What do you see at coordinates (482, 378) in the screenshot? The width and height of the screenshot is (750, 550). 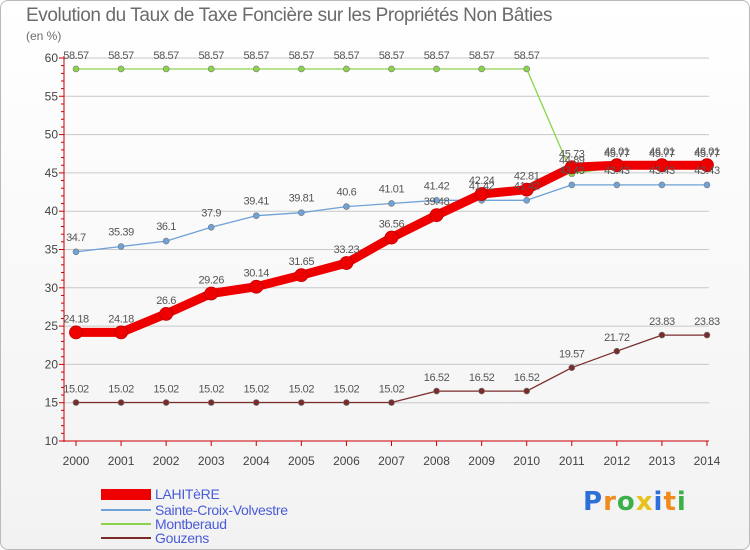 I see `data-label-gouzens-2009: 16.52` at bounding box center [482, 378].